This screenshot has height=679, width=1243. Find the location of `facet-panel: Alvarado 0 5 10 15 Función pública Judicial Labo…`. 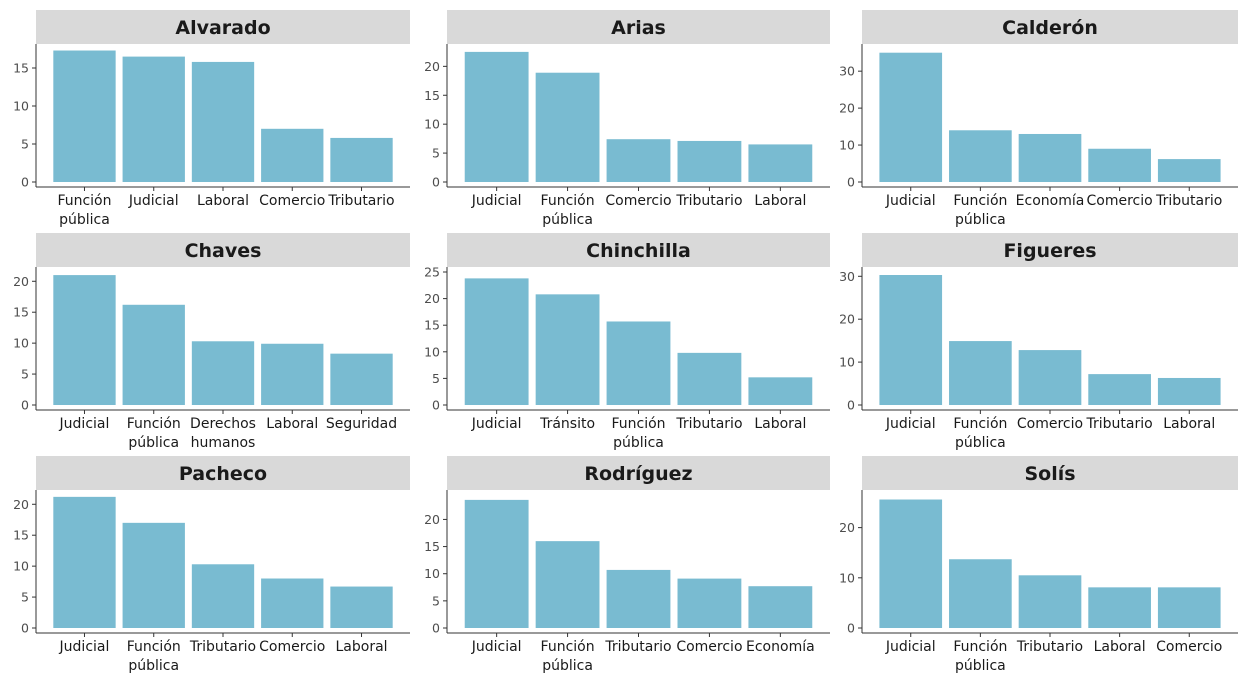

facet-panel: Alvarado 0 5 10 15 Función pública Judicial Labo… is located at coordinates (211, 119).